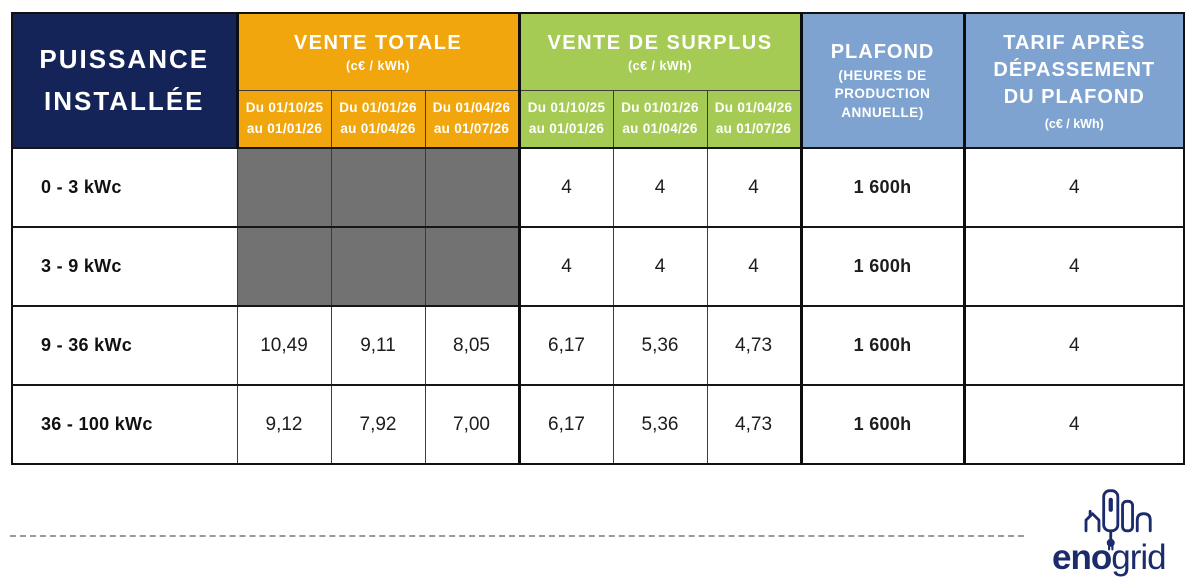 This screenshot has height=583, width=1196. I want to click on header-vente-totale: VENTE TOTALE (c€ / kWh), so click(377, 51).